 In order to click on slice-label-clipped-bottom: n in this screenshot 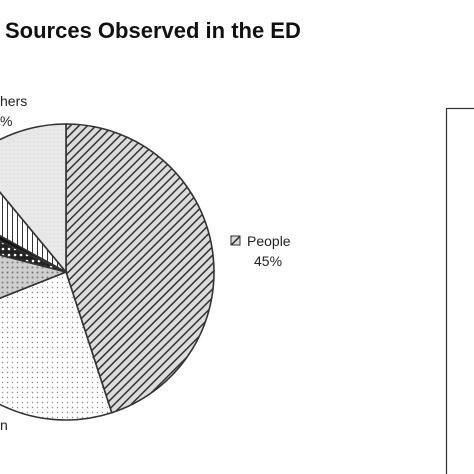, I will do `click(4, 425)`.